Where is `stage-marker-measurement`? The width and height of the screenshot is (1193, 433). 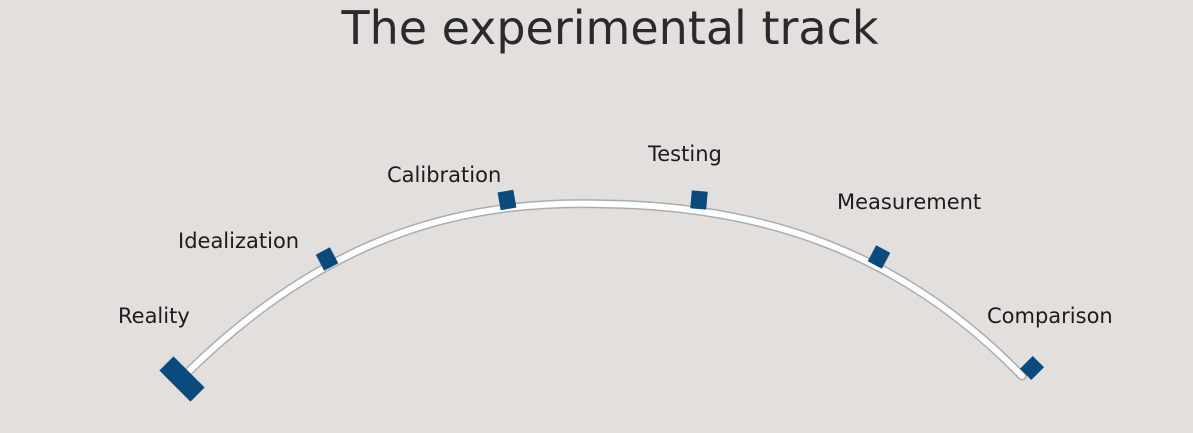 stage-marker-measurement is located at coordinates (879, 257).